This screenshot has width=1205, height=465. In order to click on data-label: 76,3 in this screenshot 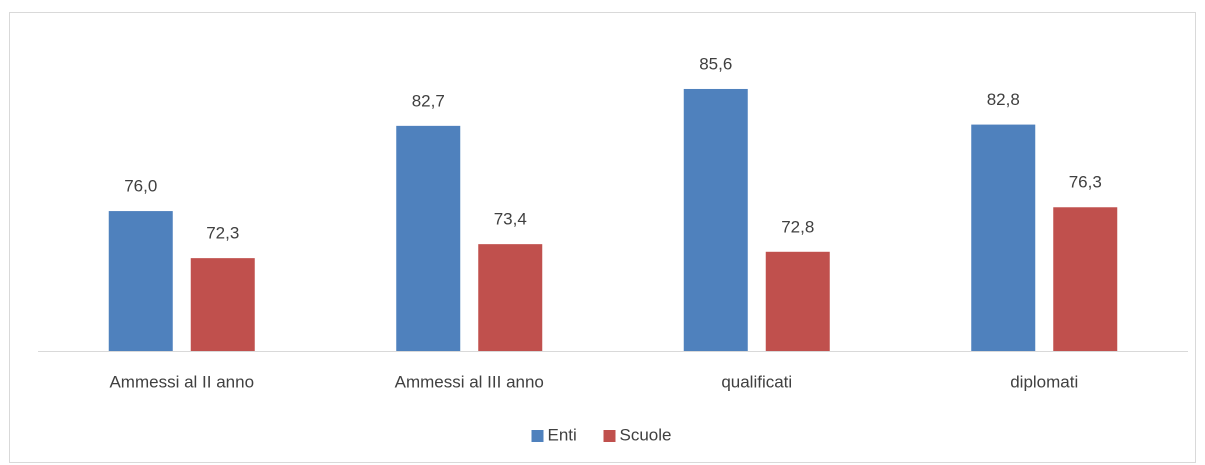, I will do `click(1085, 182)`.